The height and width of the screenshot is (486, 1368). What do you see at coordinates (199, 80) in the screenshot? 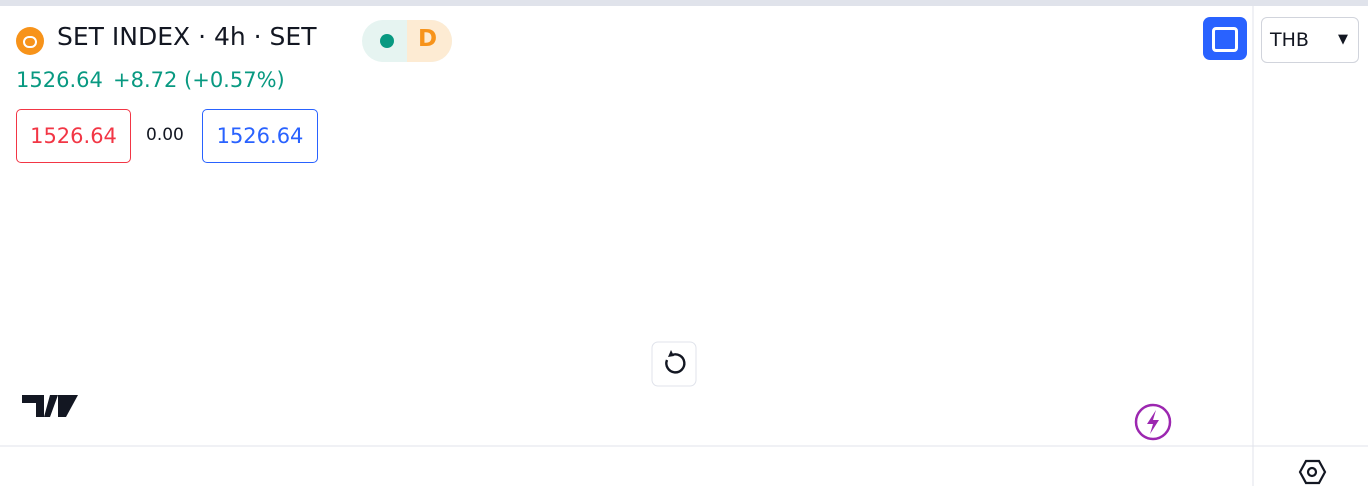
I see `price-change: +8.72 (+0.57%)` at bounding box center [199, 80].